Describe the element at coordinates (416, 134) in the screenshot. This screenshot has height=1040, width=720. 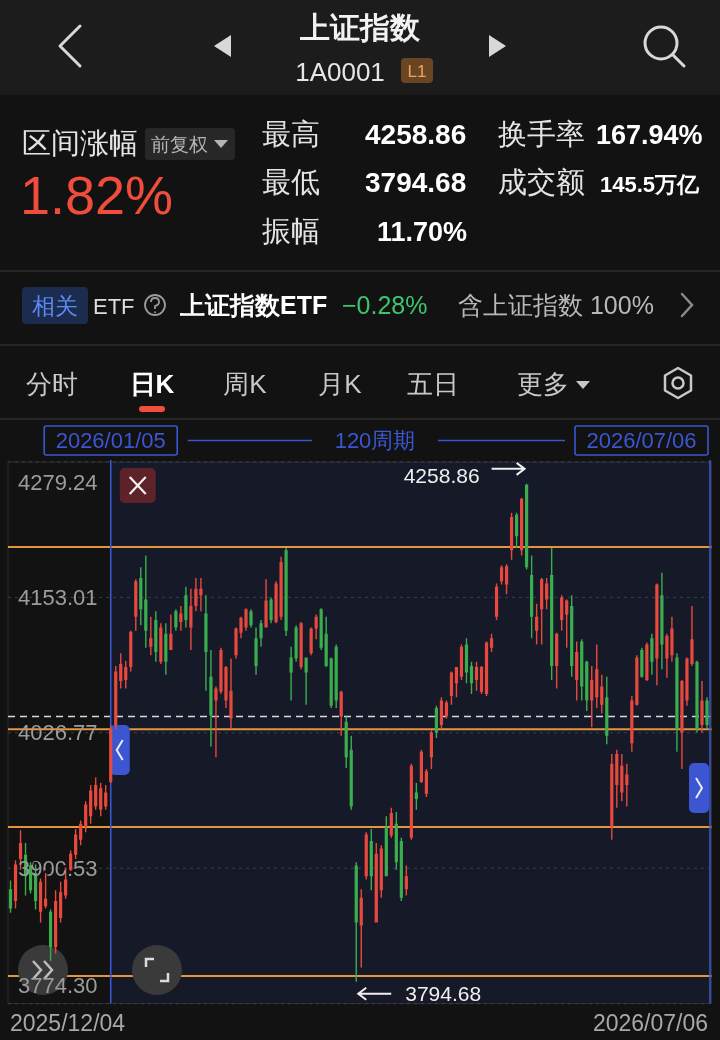
I see `text: 4258.86` at that location.